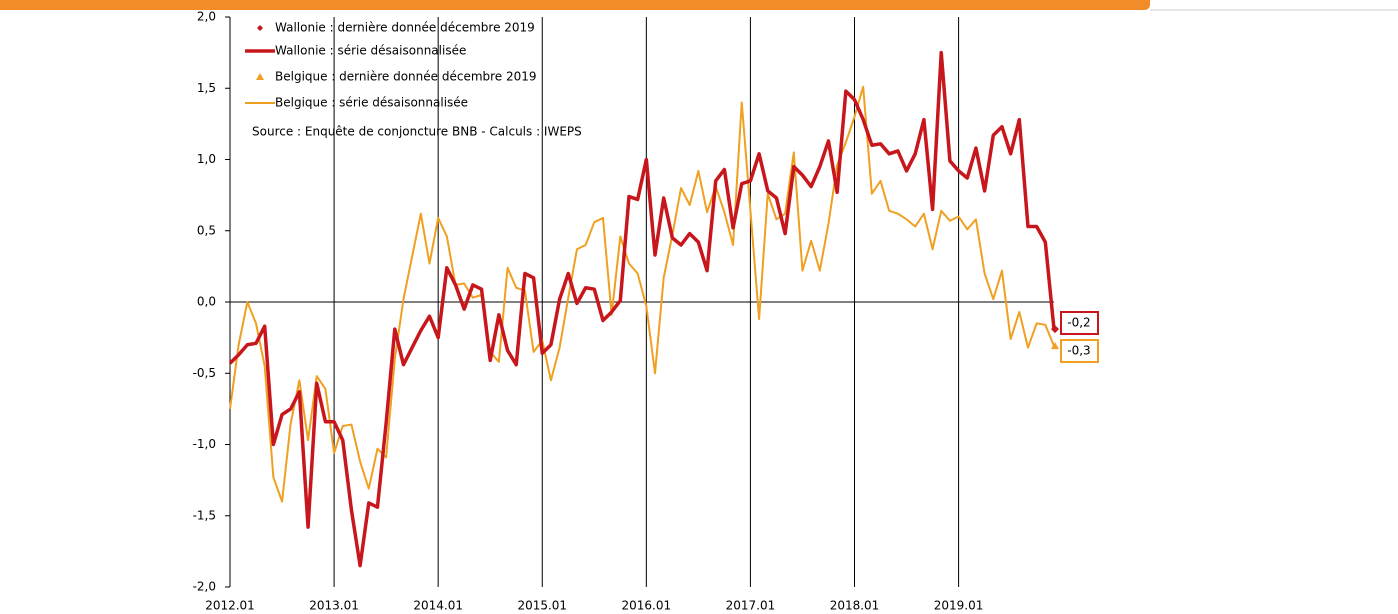  I want to click on value-label: -0,2, so click(1078, 323).